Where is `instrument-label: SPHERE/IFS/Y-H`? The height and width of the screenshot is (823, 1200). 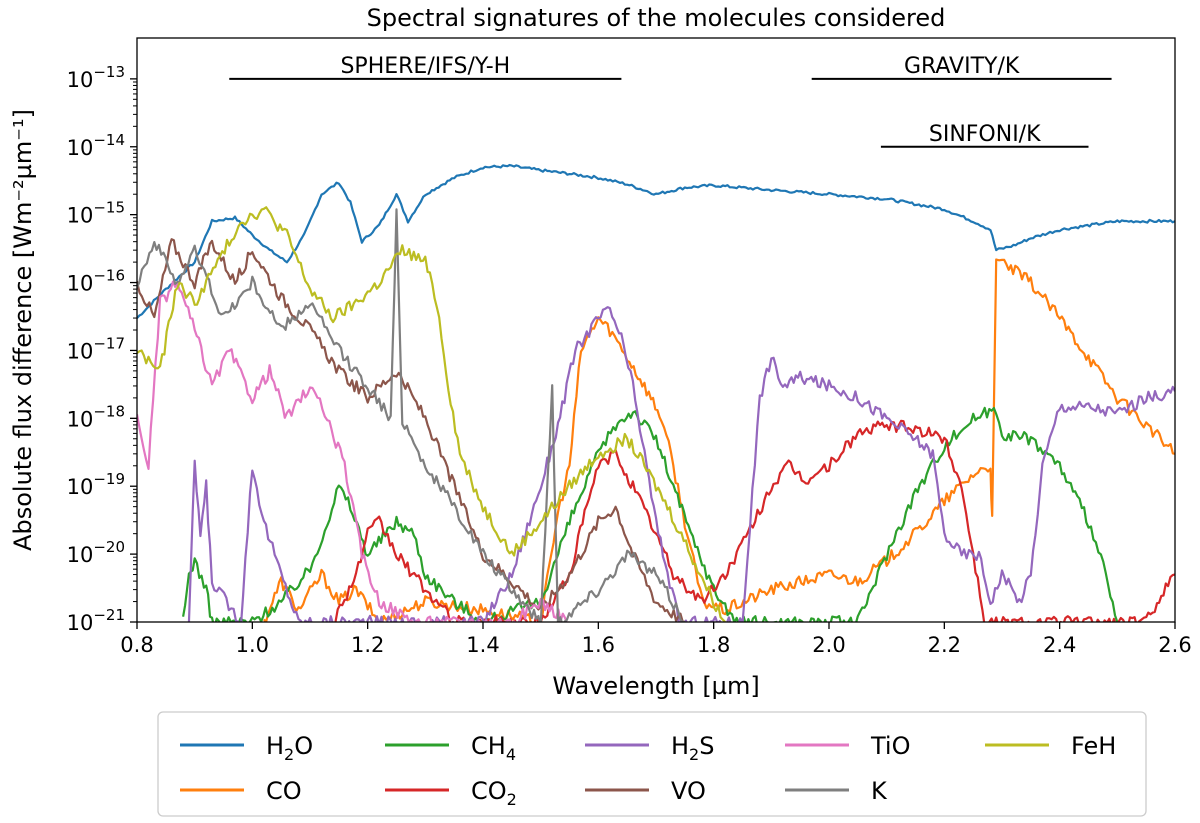
instrument-label: SPHERE/IFS/Y-H is located at coordinates (425, 66).